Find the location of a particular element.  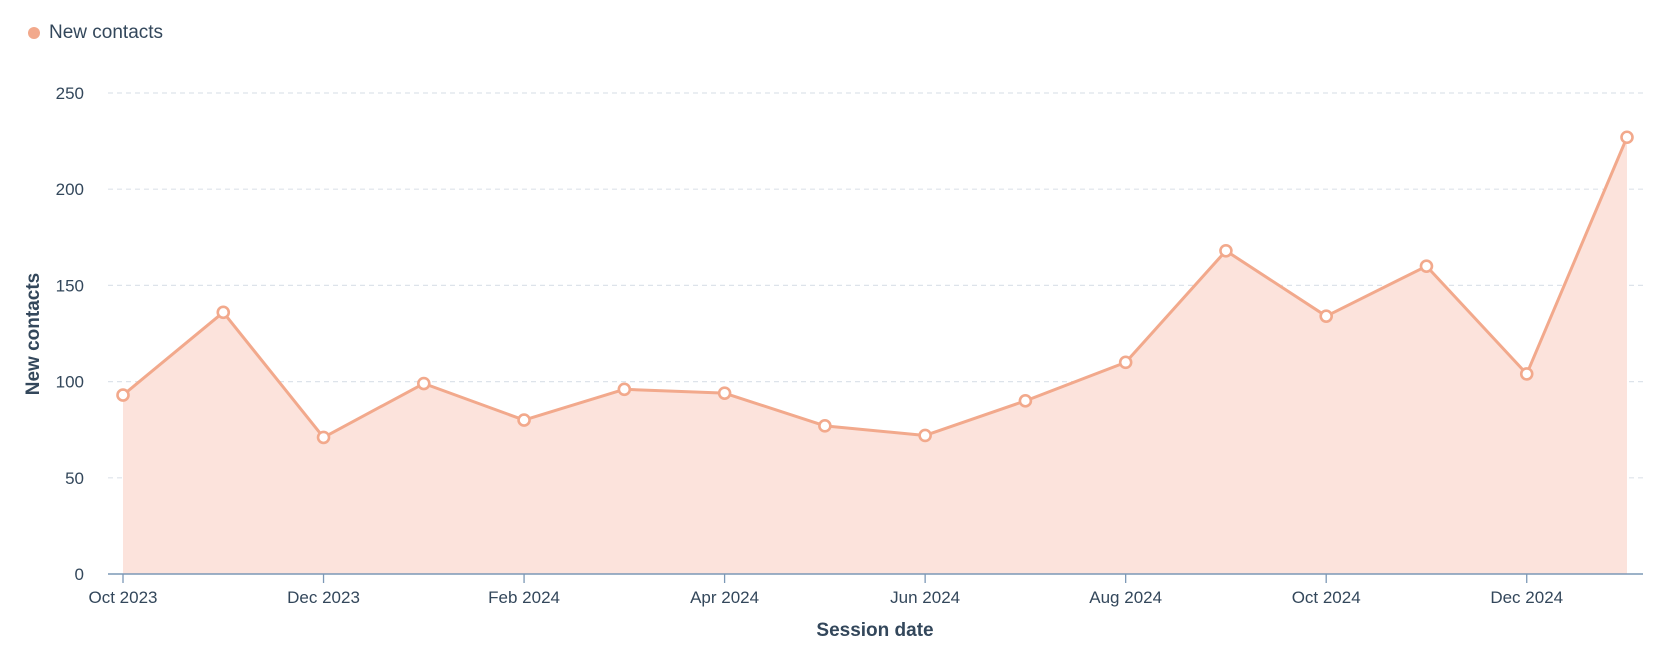

y-tick-label: 50 is located at coordinates (74, 478).